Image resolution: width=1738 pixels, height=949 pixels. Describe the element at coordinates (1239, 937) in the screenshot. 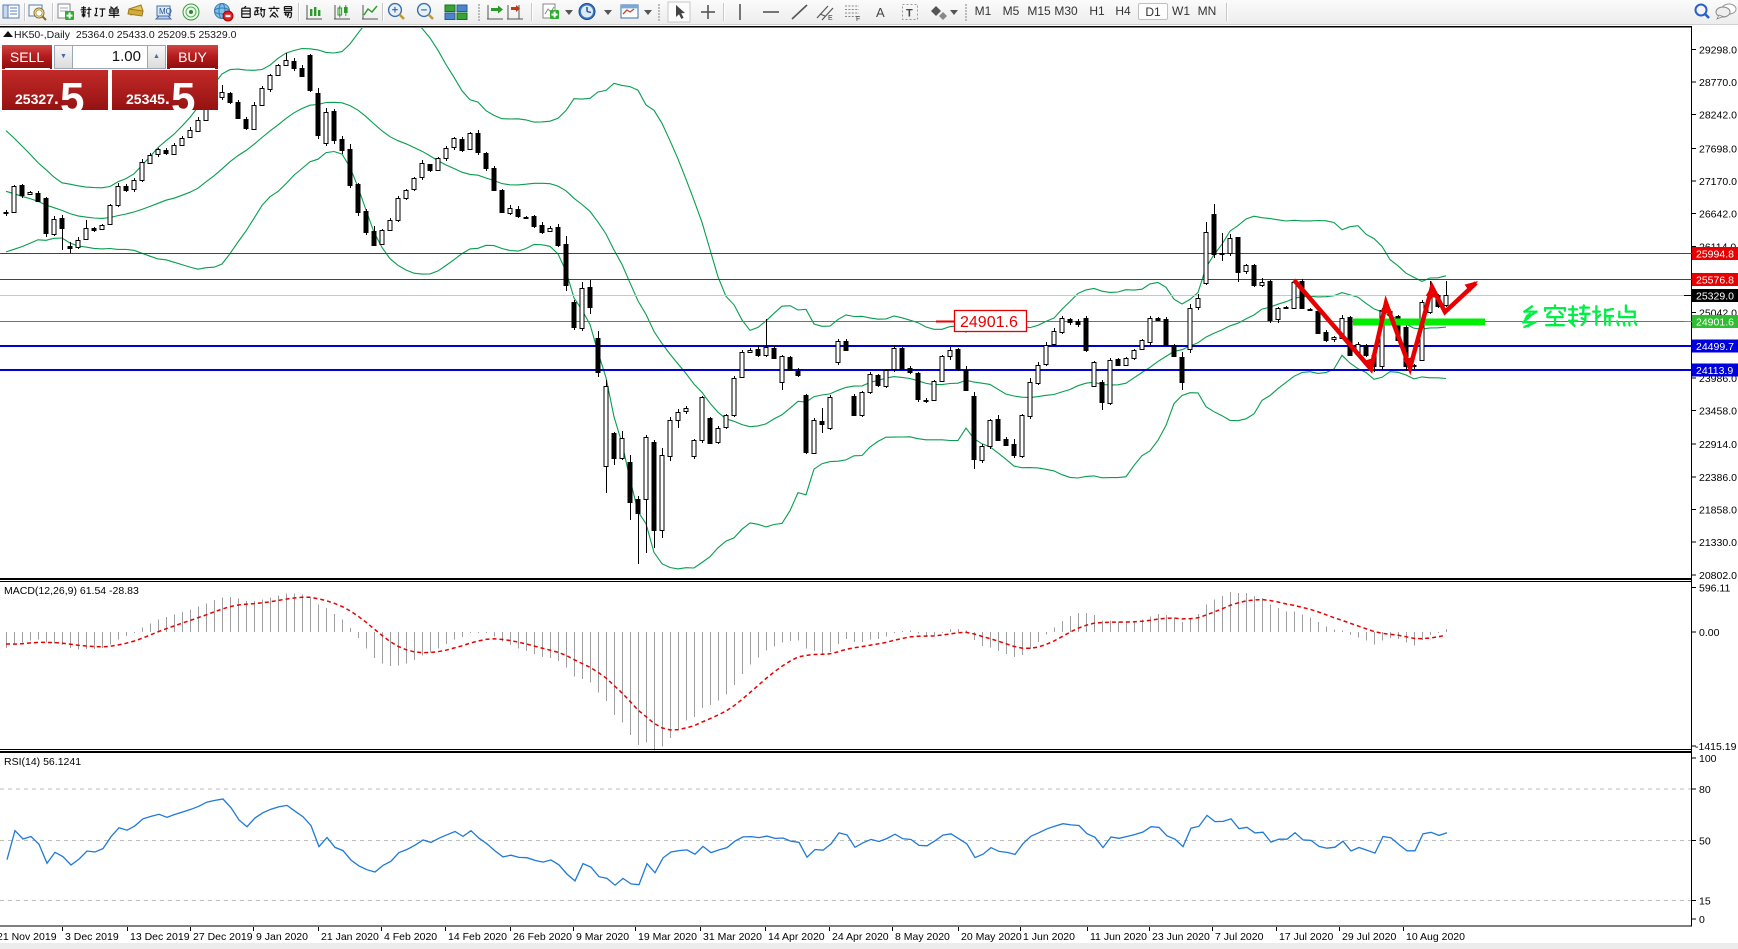

I see `svg-text: 7 Jul 2020` at that location.